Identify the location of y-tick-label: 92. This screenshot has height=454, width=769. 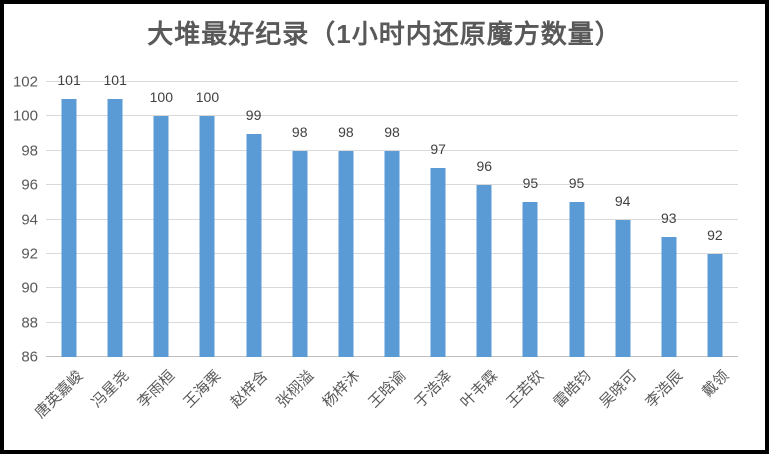
(29, 254).